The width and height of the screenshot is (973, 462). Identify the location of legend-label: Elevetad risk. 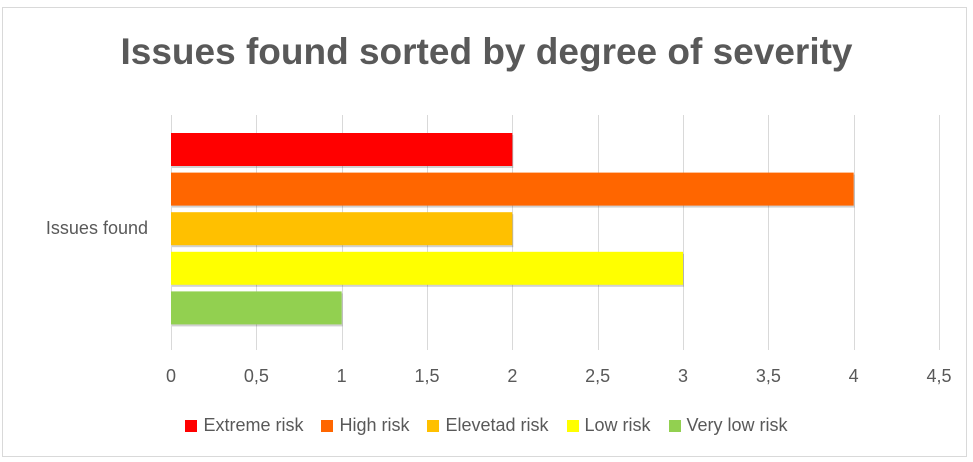
(497, 425).